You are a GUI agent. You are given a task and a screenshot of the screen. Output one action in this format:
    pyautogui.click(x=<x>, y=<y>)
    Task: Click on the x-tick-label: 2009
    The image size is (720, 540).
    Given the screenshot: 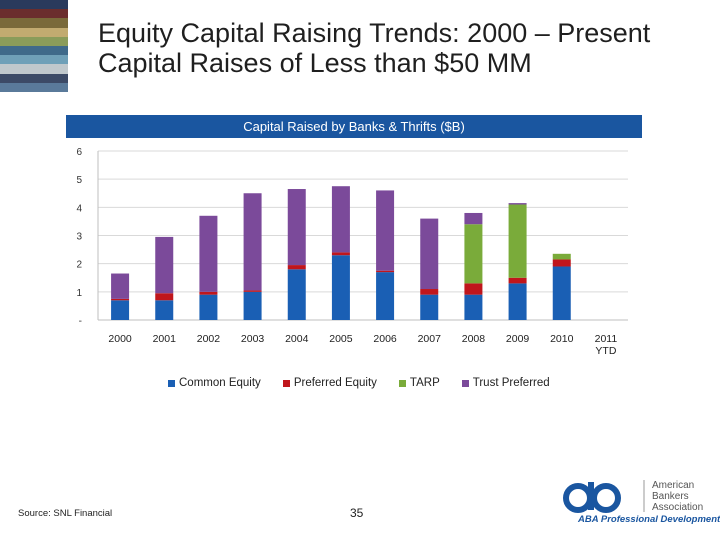 What is the action you would take?
    pyautogui.click(x=518, y=339)
    